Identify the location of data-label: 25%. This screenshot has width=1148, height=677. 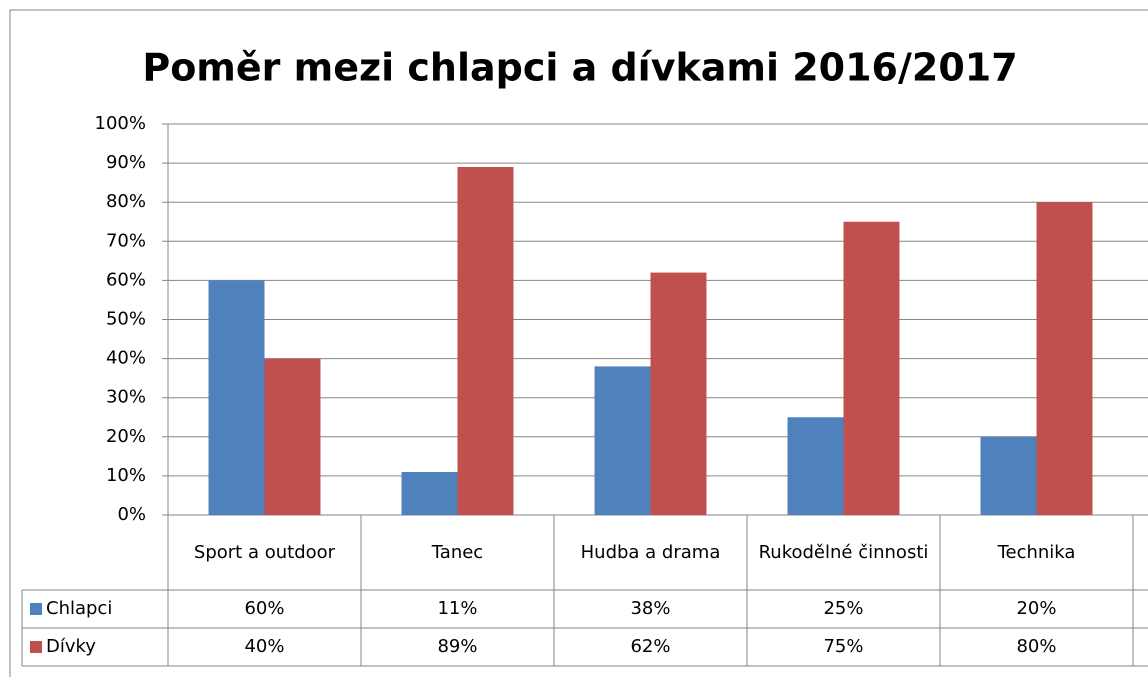
(843, 608).